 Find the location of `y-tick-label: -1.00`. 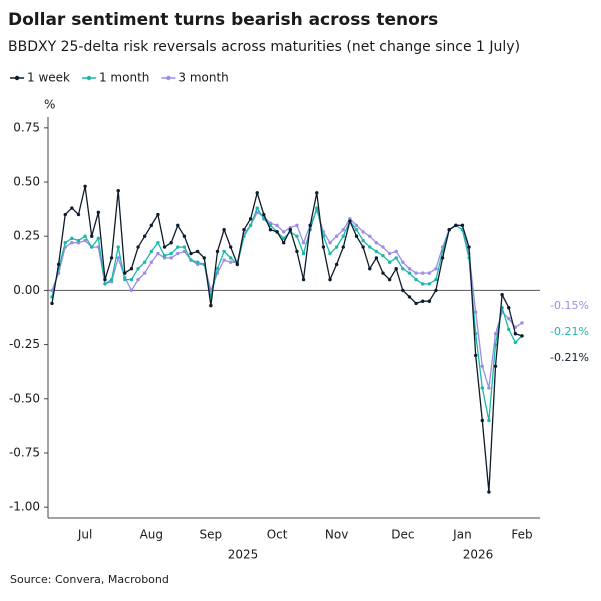

y-tick-label: -1.00 is located at coordinates (24, 507).